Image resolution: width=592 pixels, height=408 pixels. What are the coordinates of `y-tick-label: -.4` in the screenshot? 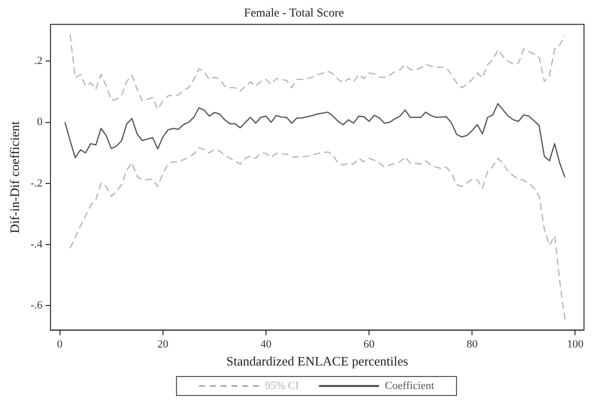 It's located at (37, 244).